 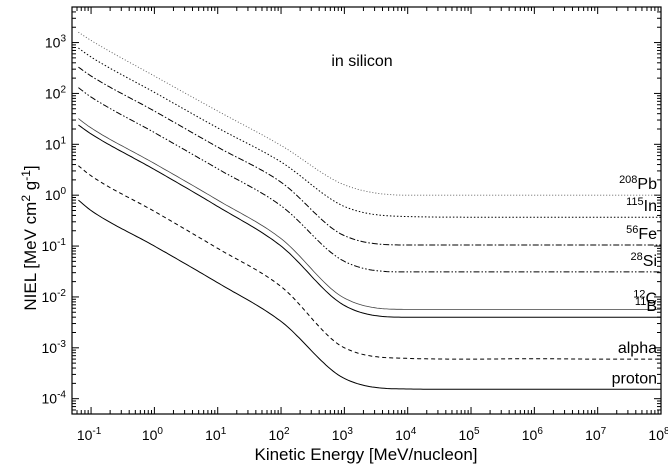 What do you see at coordinates (658, 434) in the screenshot?
I see `x-tick-label: 10⁸` at bounding box center [658, 434].